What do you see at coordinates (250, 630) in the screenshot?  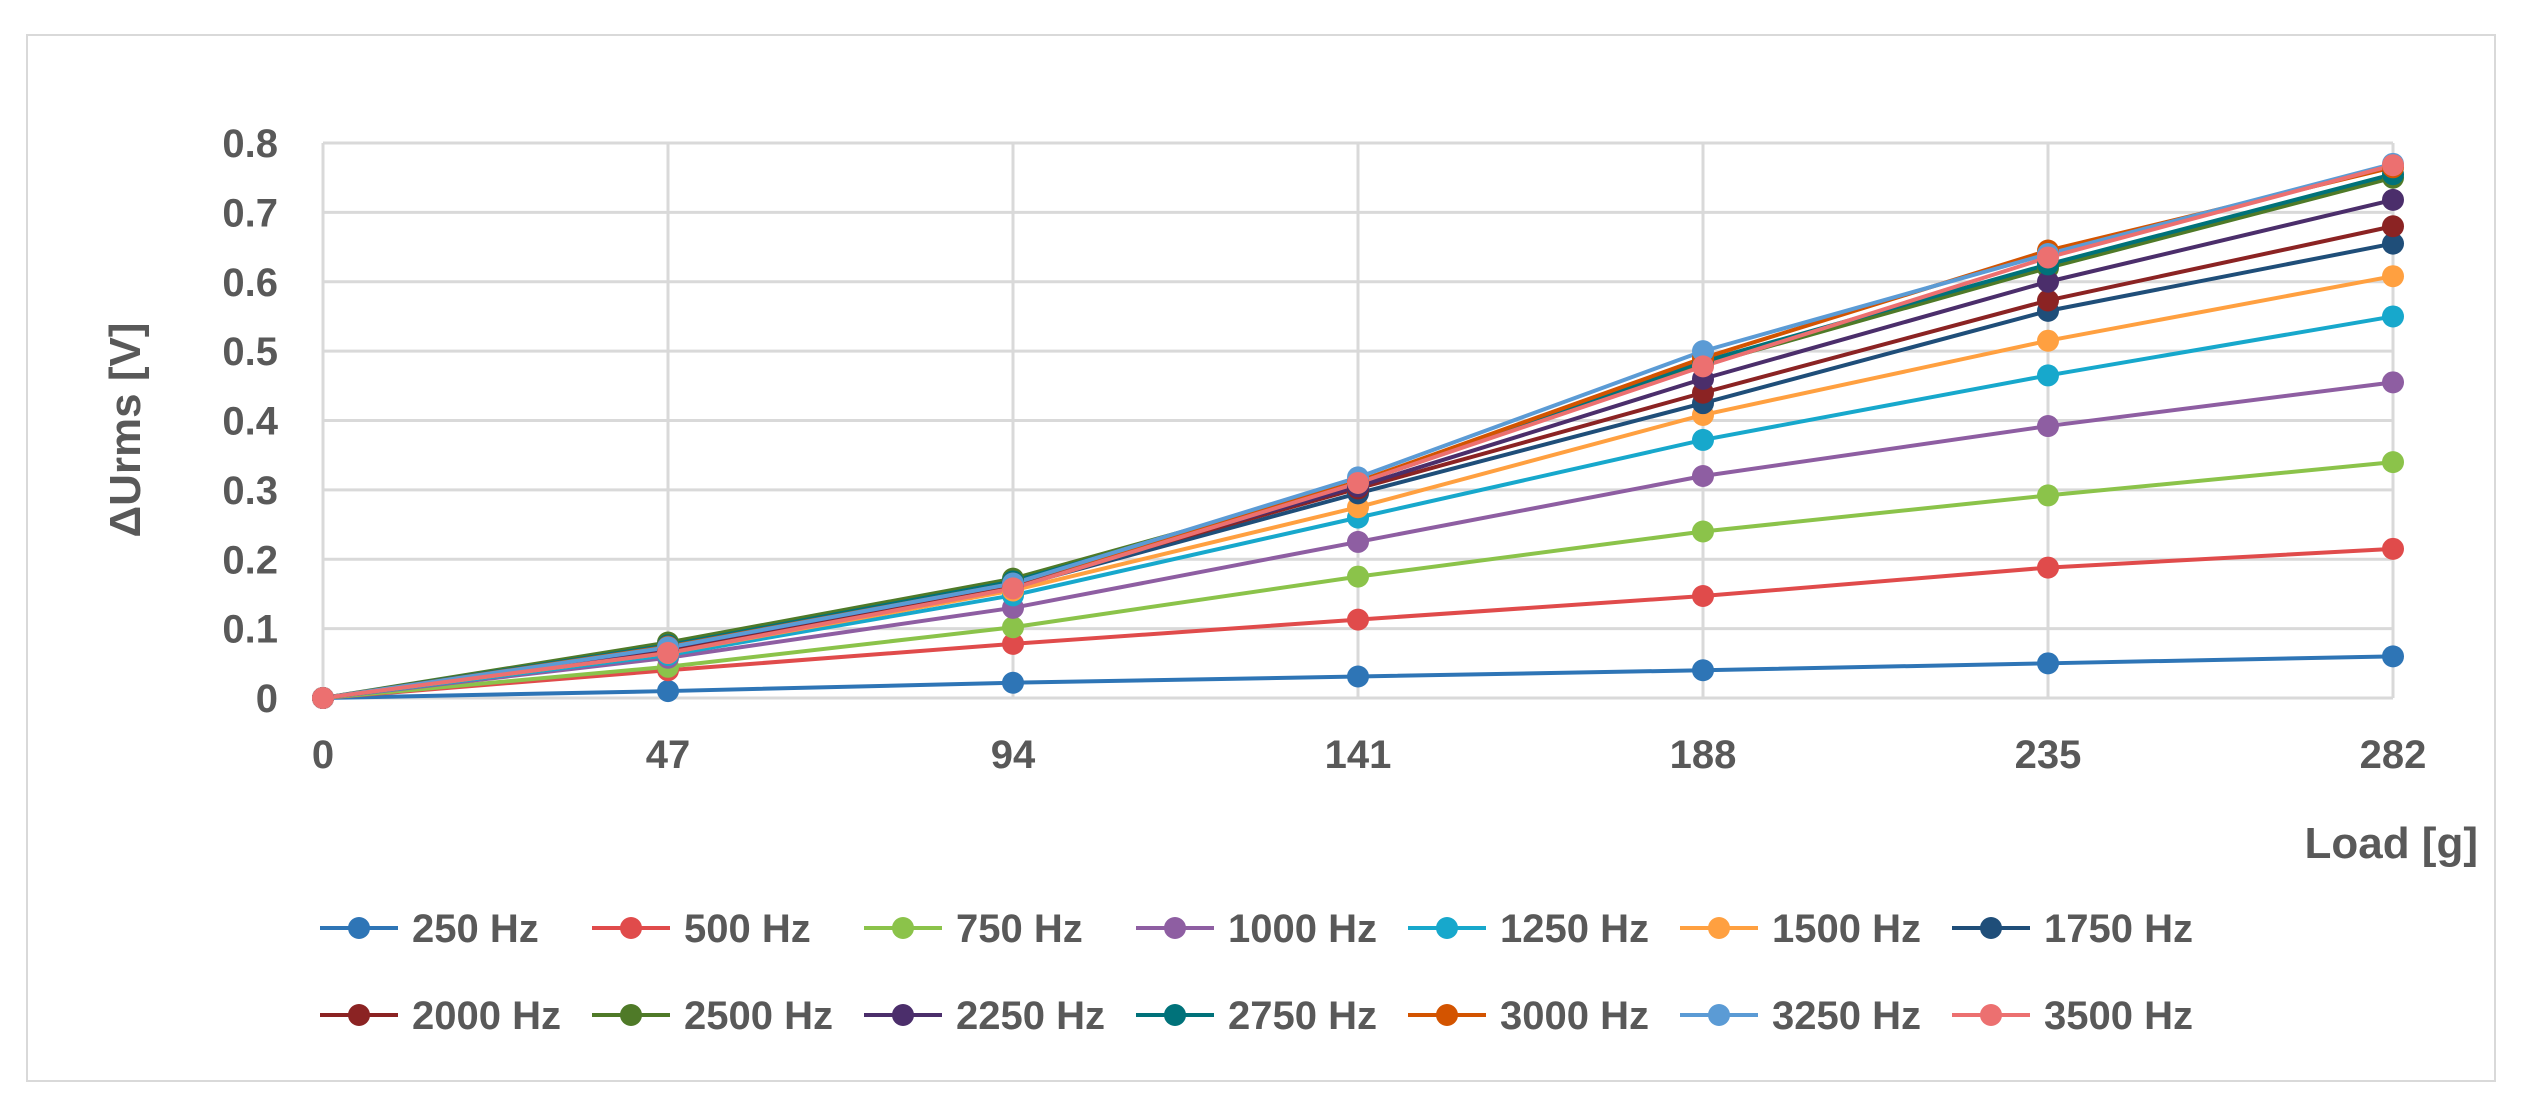 I see `y-tick-label: 0.1` at bounding box center [250, 630].